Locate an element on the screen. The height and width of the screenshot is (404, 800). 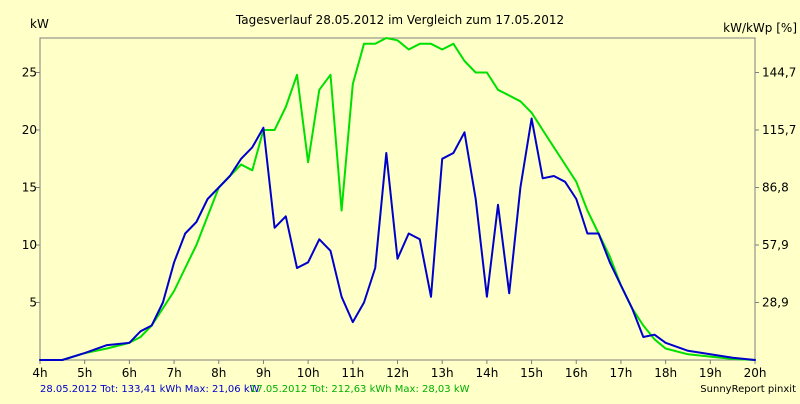
x-tick-label: 8h is located at coordinates (218, 373).